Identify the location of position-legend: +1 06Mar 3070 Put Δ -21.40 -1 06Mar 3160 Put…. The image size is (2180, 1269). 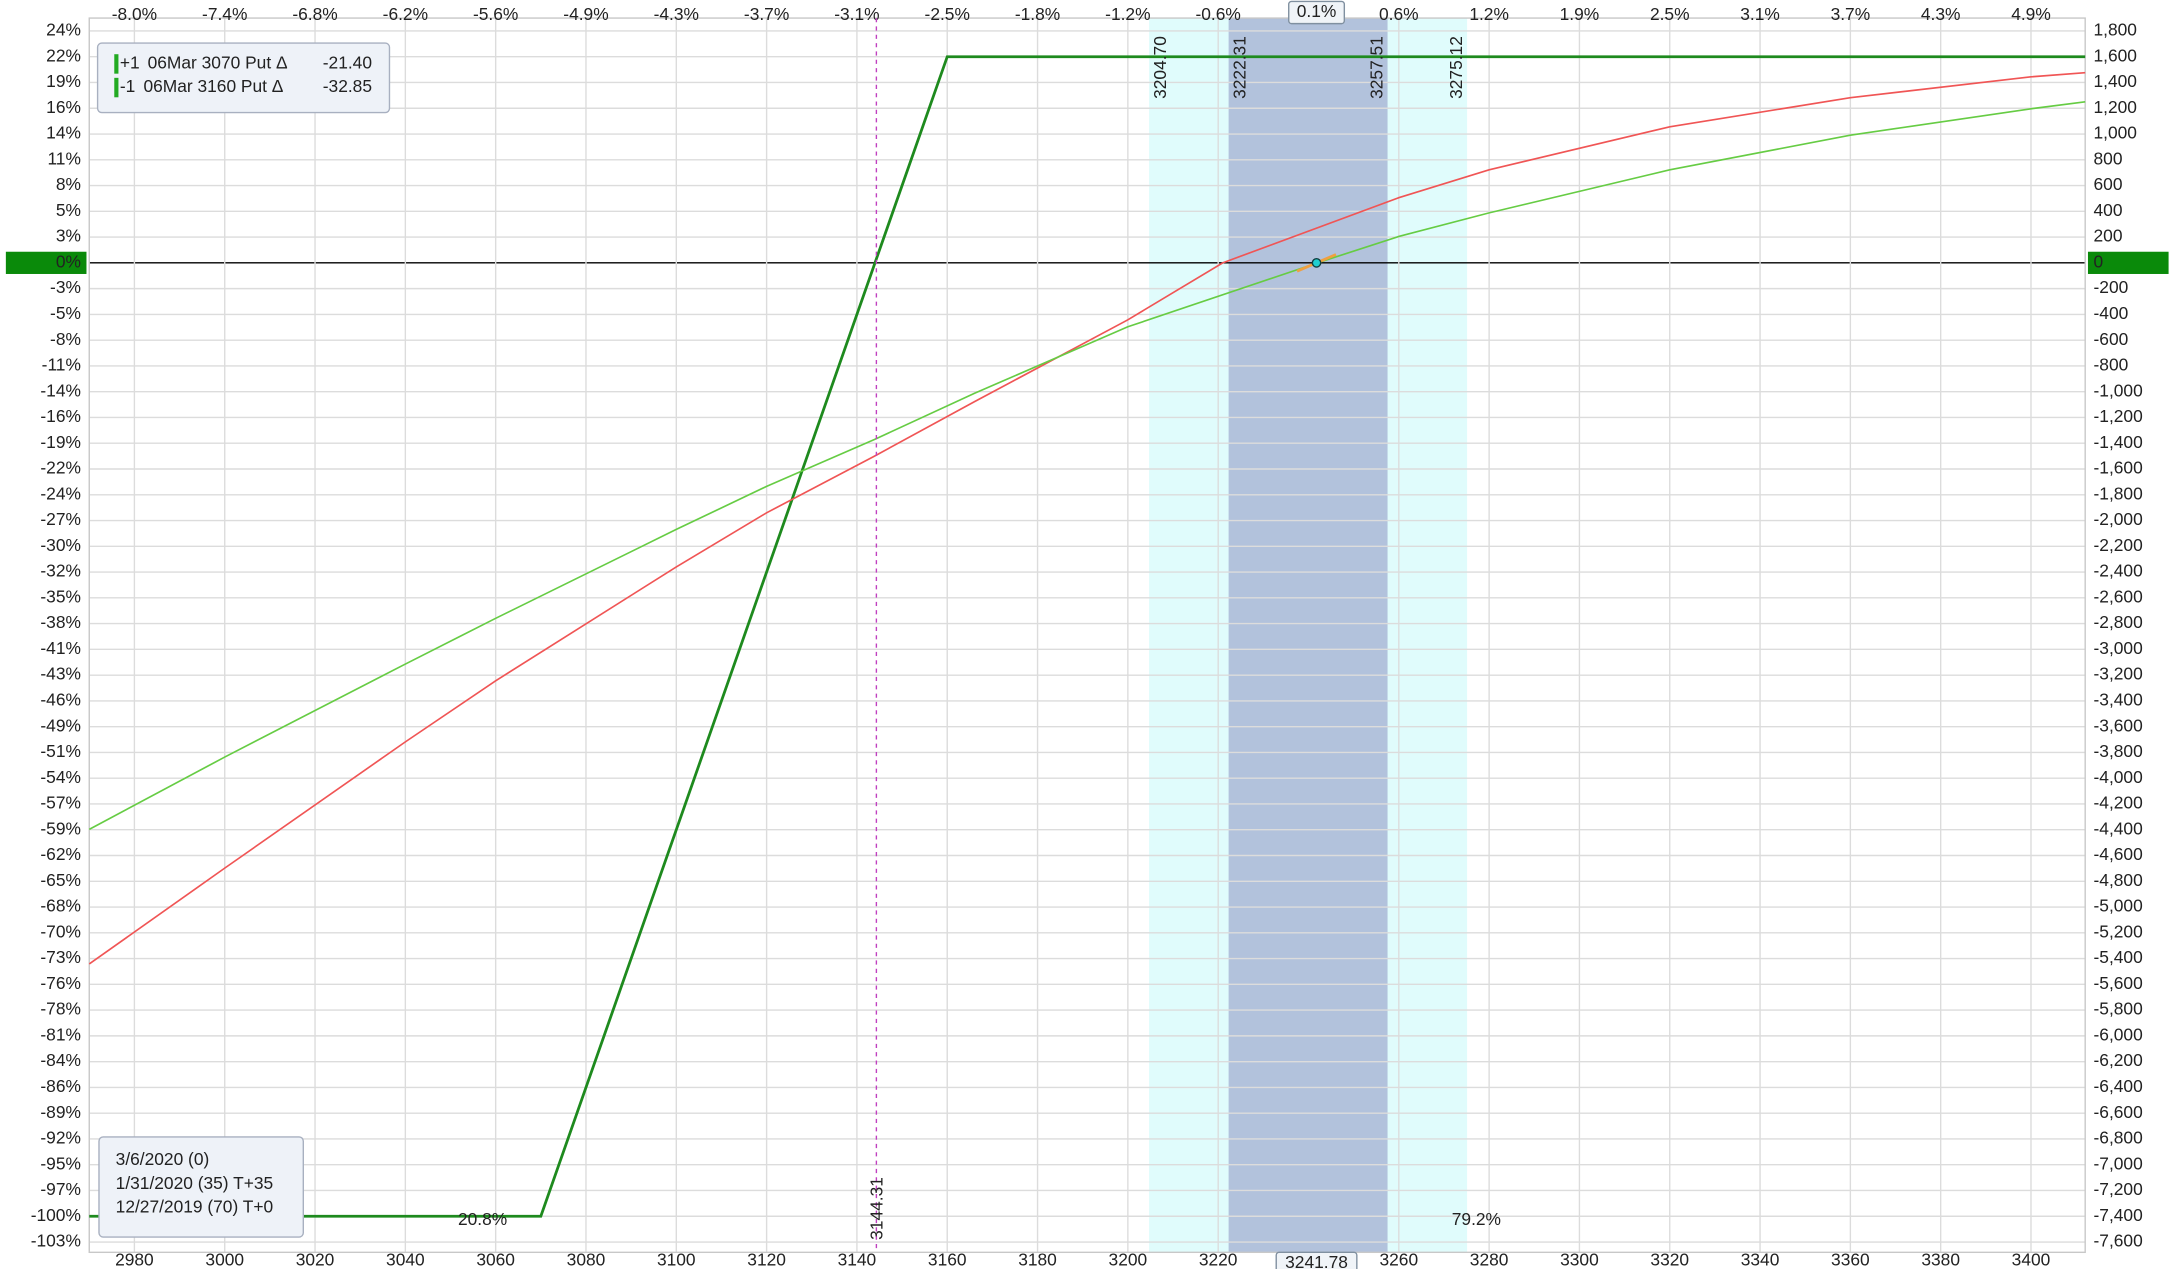
(243, 78).